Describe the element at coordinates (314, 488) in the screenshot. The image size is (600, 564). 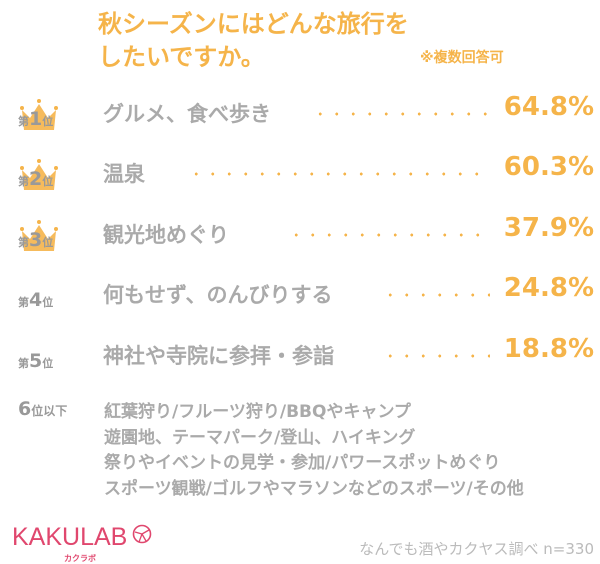
I see `others-line: スポーツ観戦/ゴルフやマラソンなどのスポーツ/その他` at that location.